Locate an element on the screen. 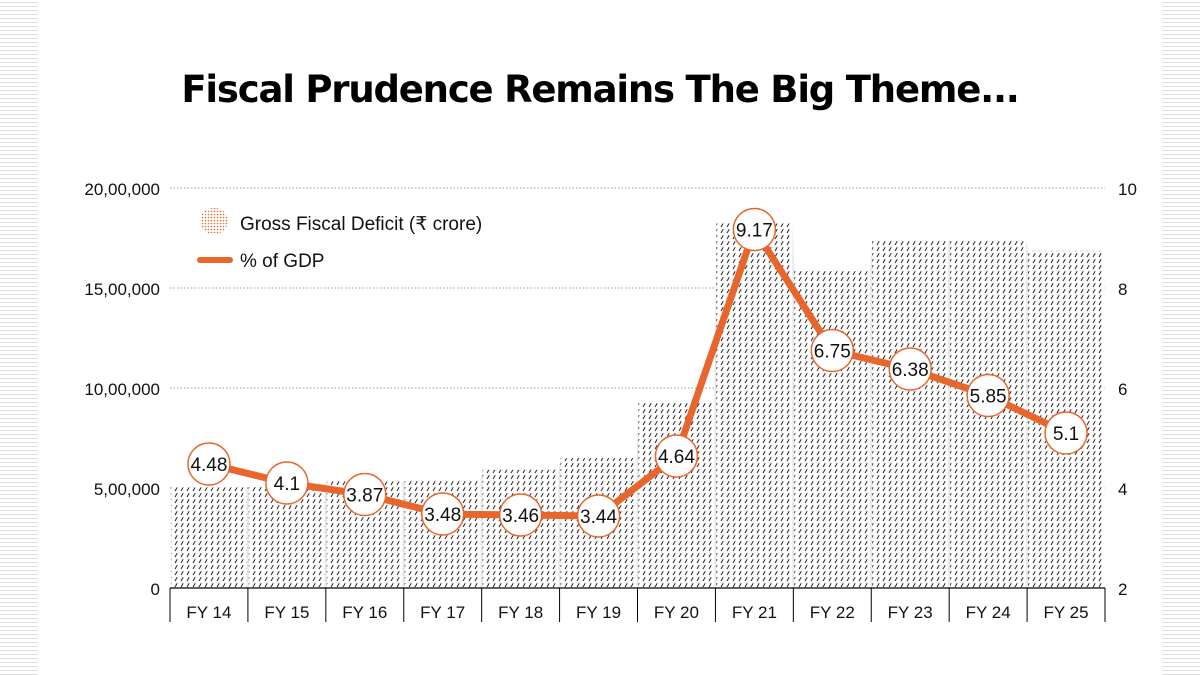 This screenshot has height=675, width=1200. data-point-fy14: 4.48 is located at coordinates (209, 464).